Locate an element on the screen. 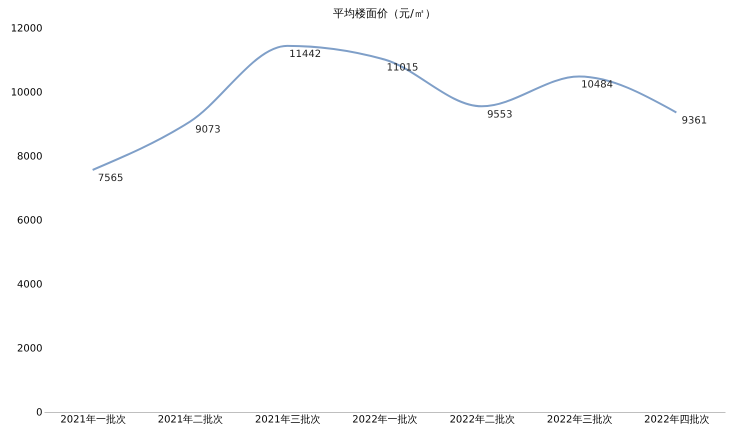 Image resolution: width=740 pixels, height=432 pixels. y-tick-label: 6000 is located at coordinates (29, 221).